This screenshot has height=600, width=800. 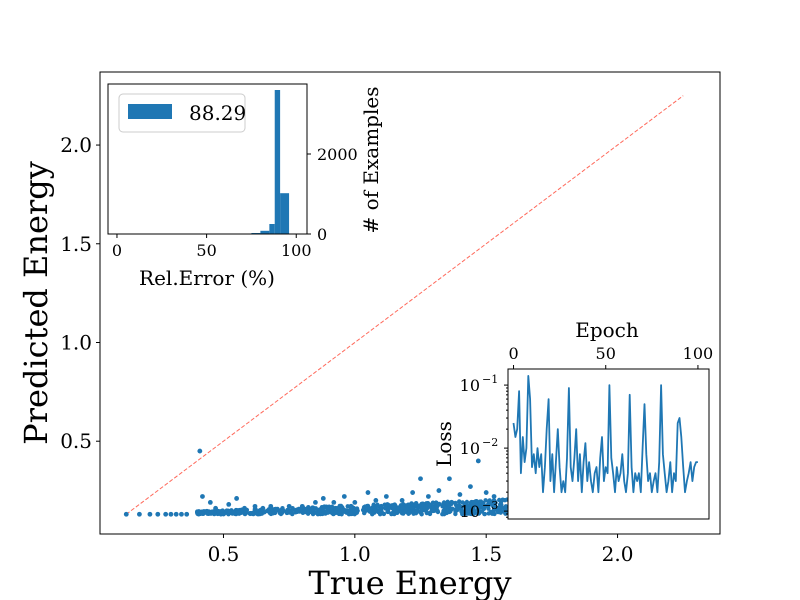 What do you see at coordinates (76, 441) in the screenshot?
I see `main-y-tick-label: 0.5` at bounding box center [76, 441].